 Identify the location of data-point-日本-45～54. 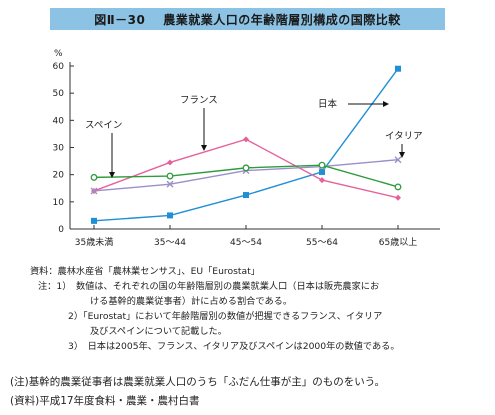
(246, 195).